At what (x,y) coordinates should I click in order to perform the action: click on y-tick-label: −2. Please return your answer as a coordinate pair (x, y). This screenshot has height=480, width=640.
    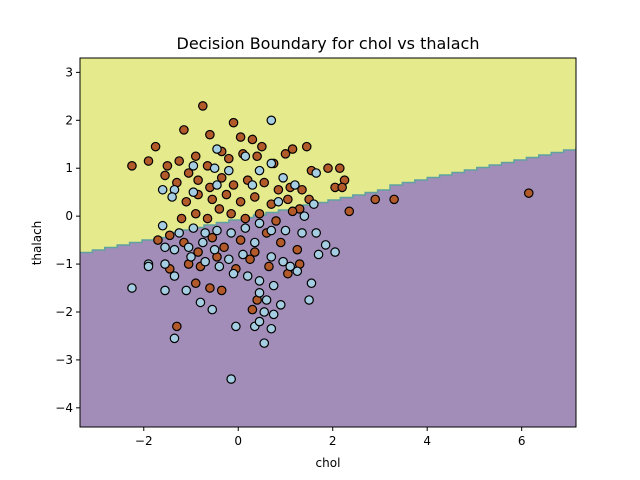
    Looking at the image, I should click on (64, 312).